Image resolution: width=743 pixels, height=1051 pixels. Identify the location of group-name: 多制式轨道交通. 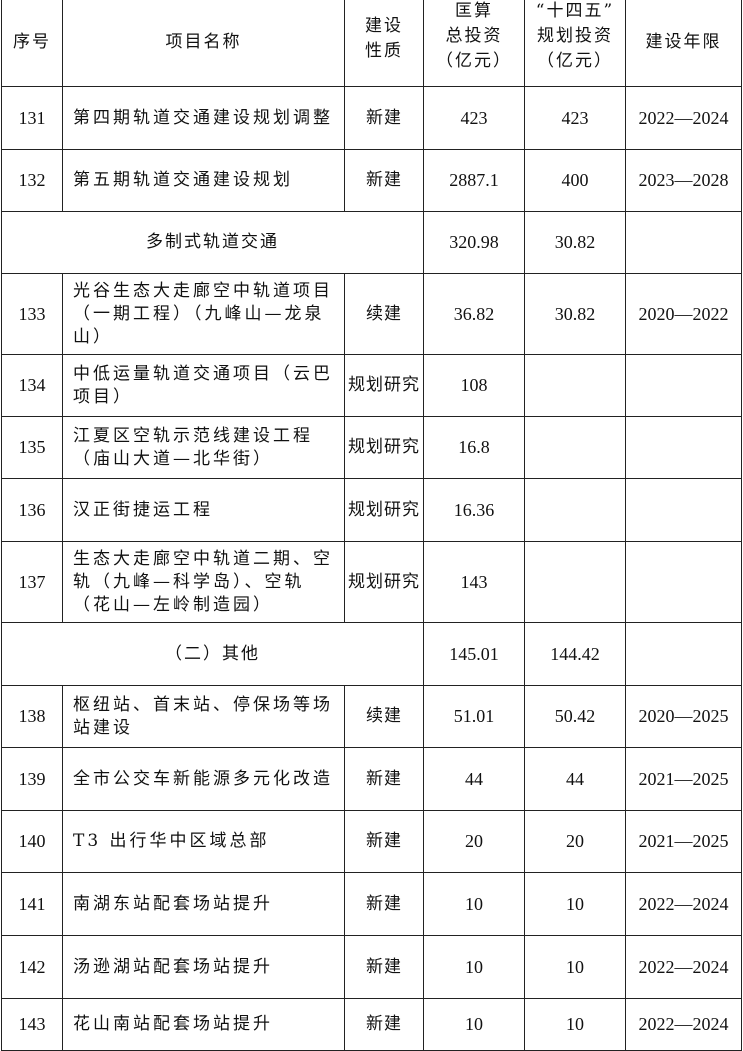
(212, 242).